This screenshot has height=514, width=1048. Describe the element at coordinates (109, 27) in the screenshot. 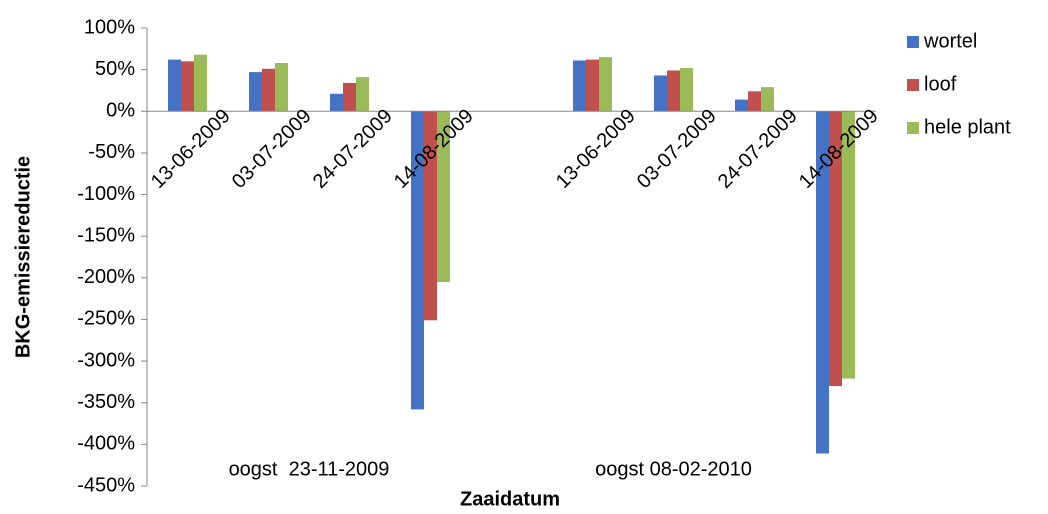

I see `y-tick-label: 100%` at that location.